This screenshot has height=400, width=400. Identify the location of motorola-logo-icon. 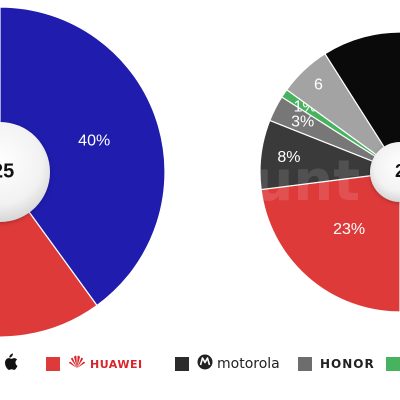
(205, 364).